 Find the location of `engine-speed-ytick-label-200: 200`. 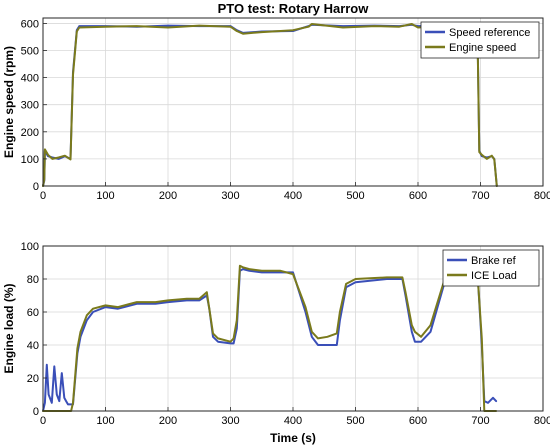

engine-speed-ytick-label-200: 200 is located at coordinates (30, 133).